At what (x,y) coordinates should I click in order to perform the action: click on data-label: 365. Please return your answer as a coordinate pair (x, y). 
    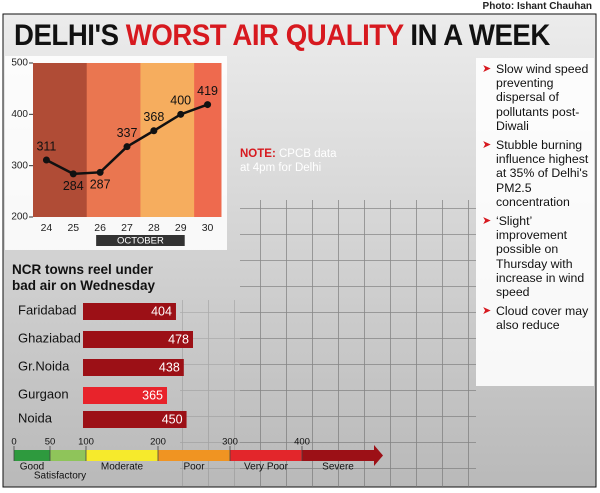
    Looking at the image, I should click on (152, 395).